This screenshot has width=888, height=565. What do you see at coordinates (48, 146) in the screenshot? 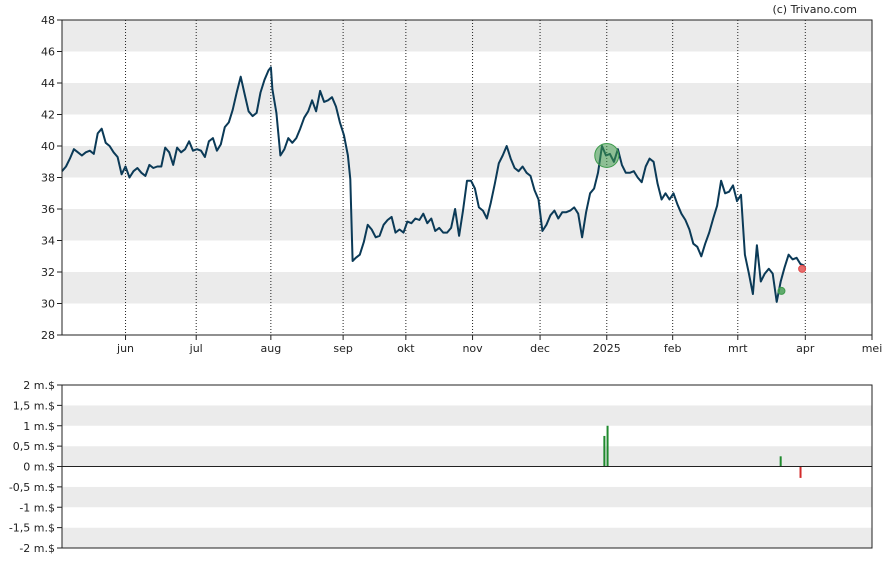
I see `y-tick-label: 40` at bounding box center [48, 146].